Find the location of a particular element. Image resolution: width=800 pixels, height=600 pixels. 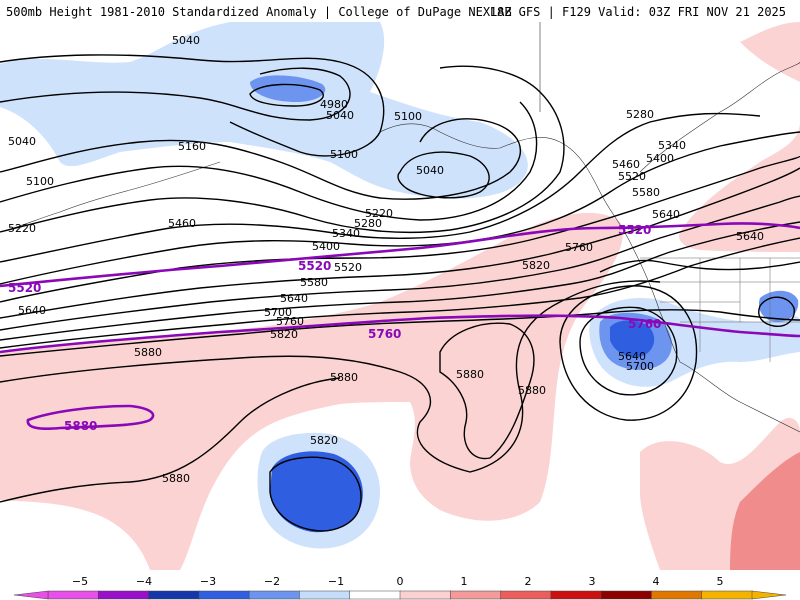

colorbar: −5 −4 −3 −2 −1 0 1 2 3 4 5 is located at coordinates (400, 587).